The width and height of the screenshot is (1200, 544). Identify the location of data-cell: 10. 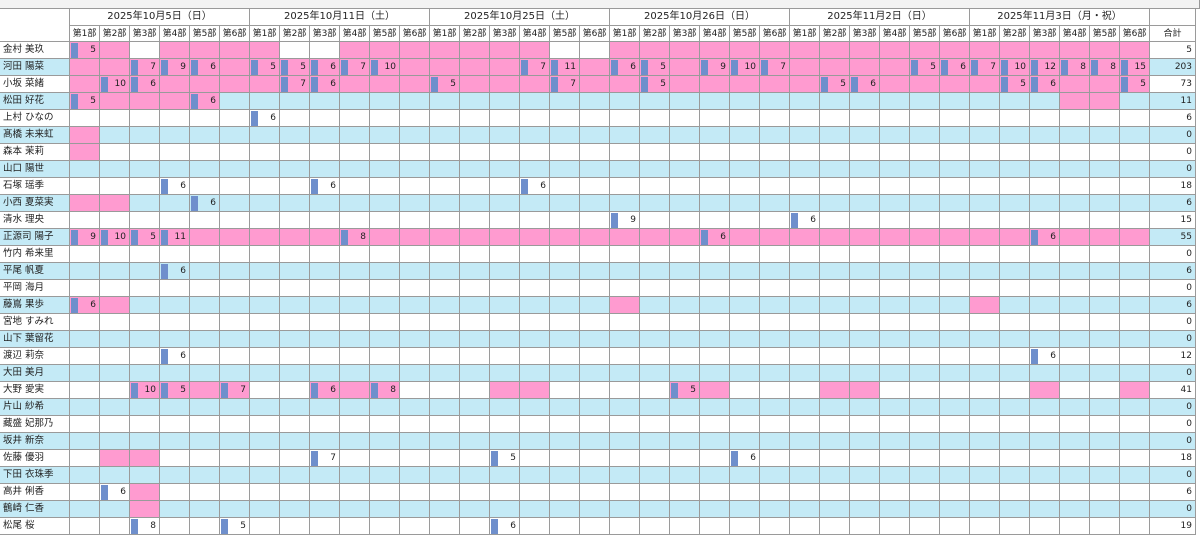
(745, 67).